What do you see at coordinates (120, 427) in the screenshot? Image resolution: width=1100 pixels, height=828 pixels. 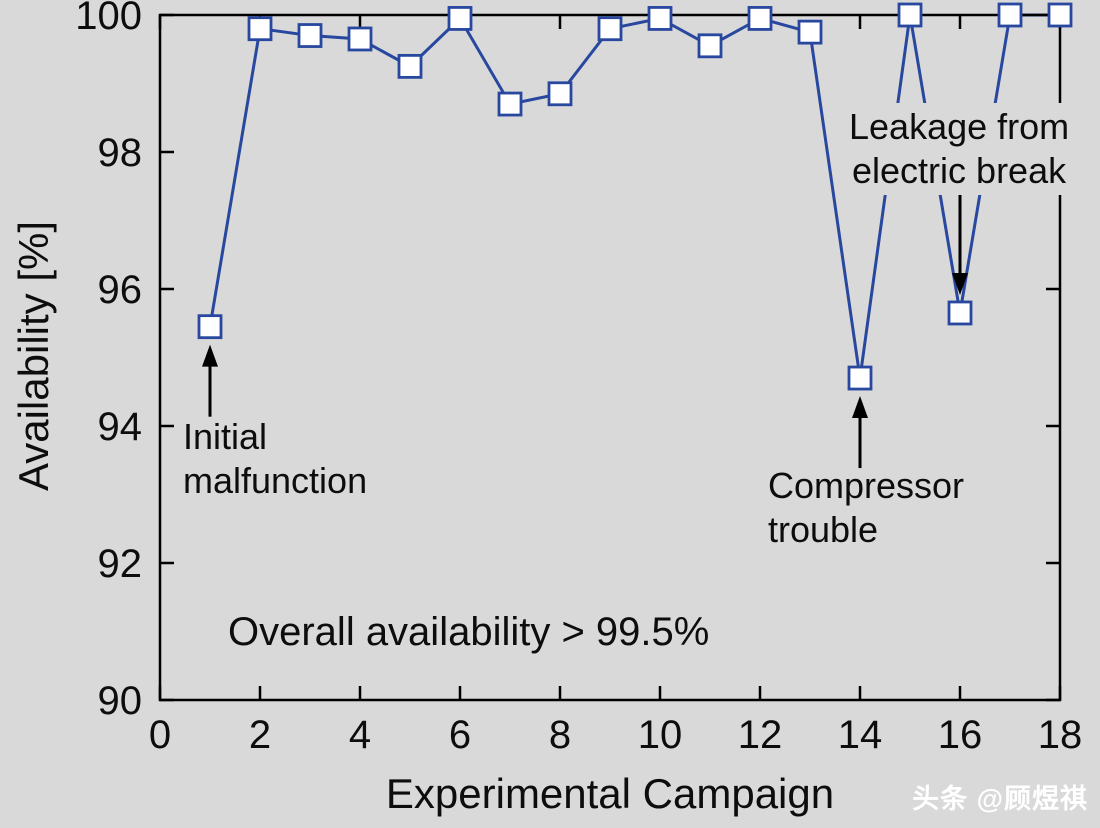 I see `svg-text: 94` at bounding box center [120, 427].